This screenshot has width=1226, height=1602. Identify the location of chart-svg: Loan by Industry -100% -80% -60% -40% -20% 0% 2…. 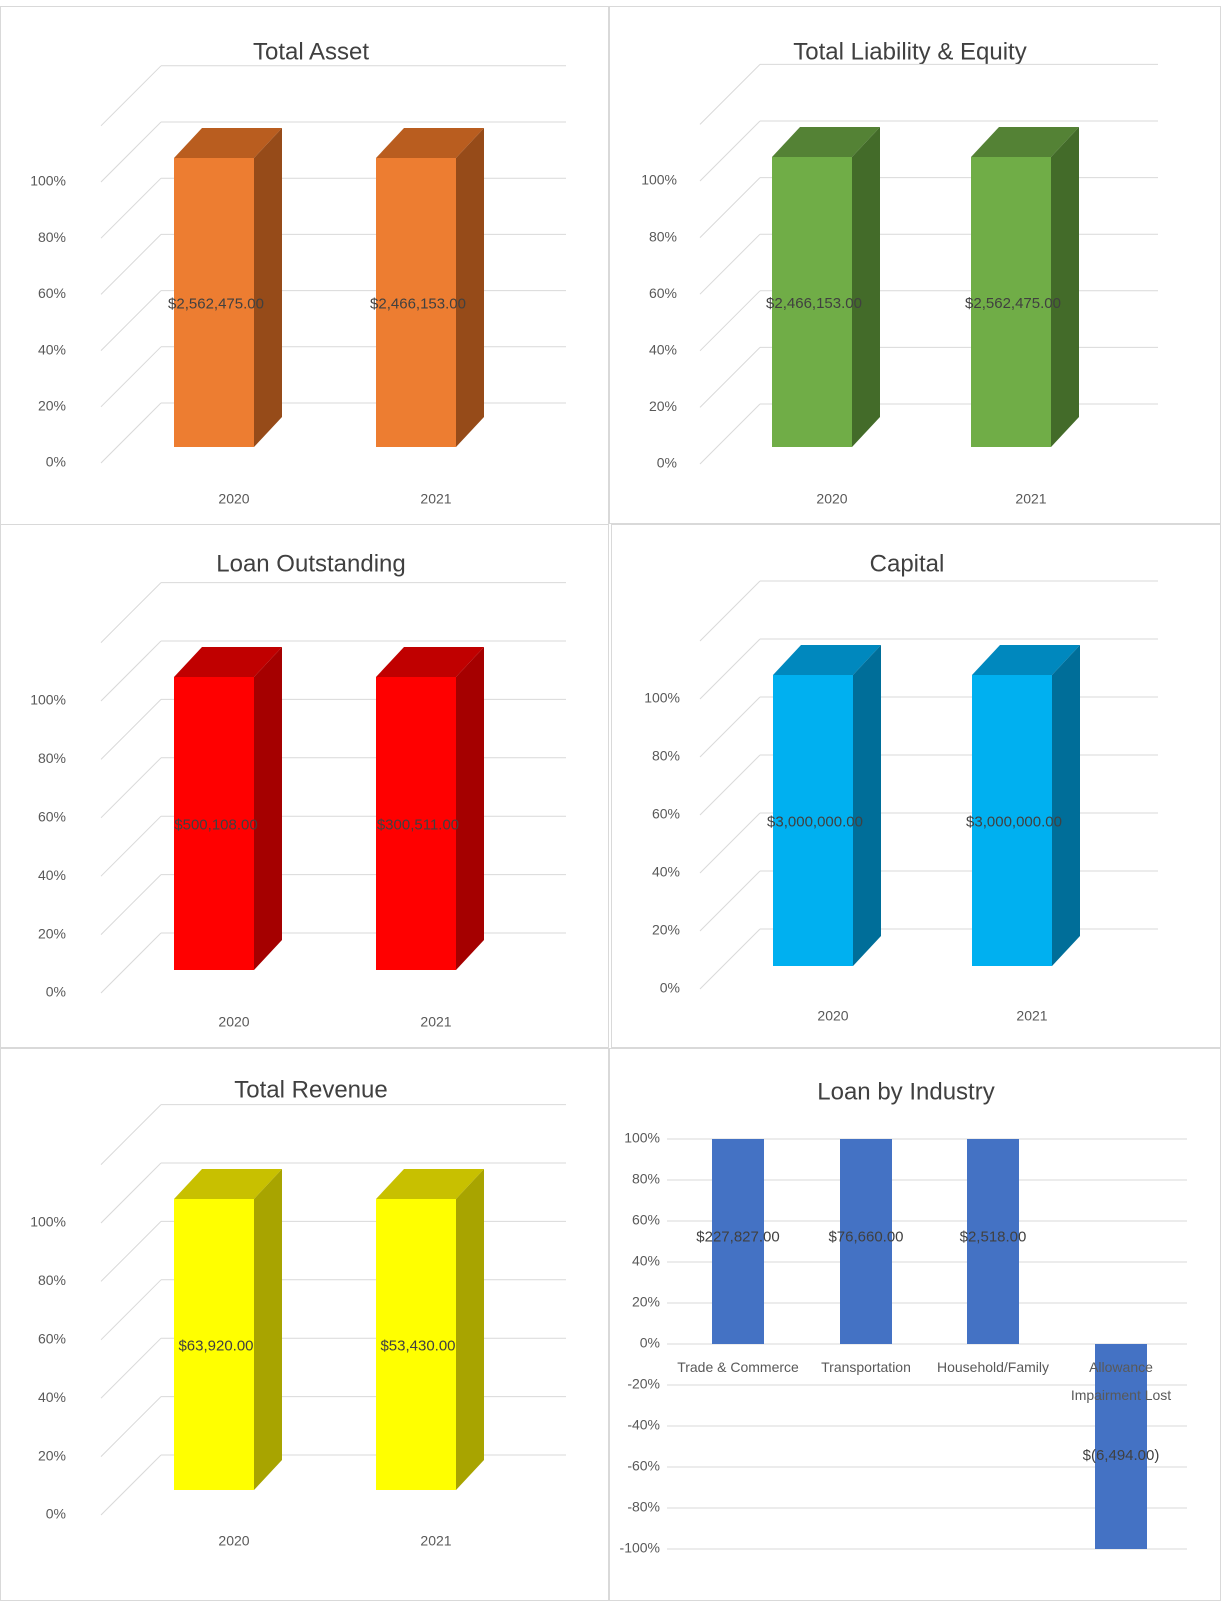
(903, 1317).